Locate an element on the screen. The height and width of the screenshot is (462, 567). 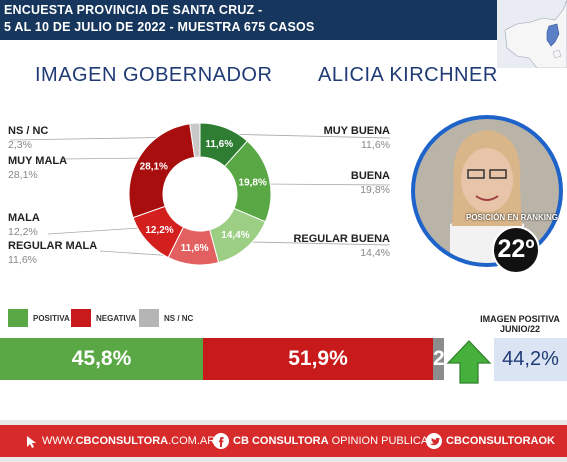
summary-segment-2: 2,3 is located at coordinates (438, 359).